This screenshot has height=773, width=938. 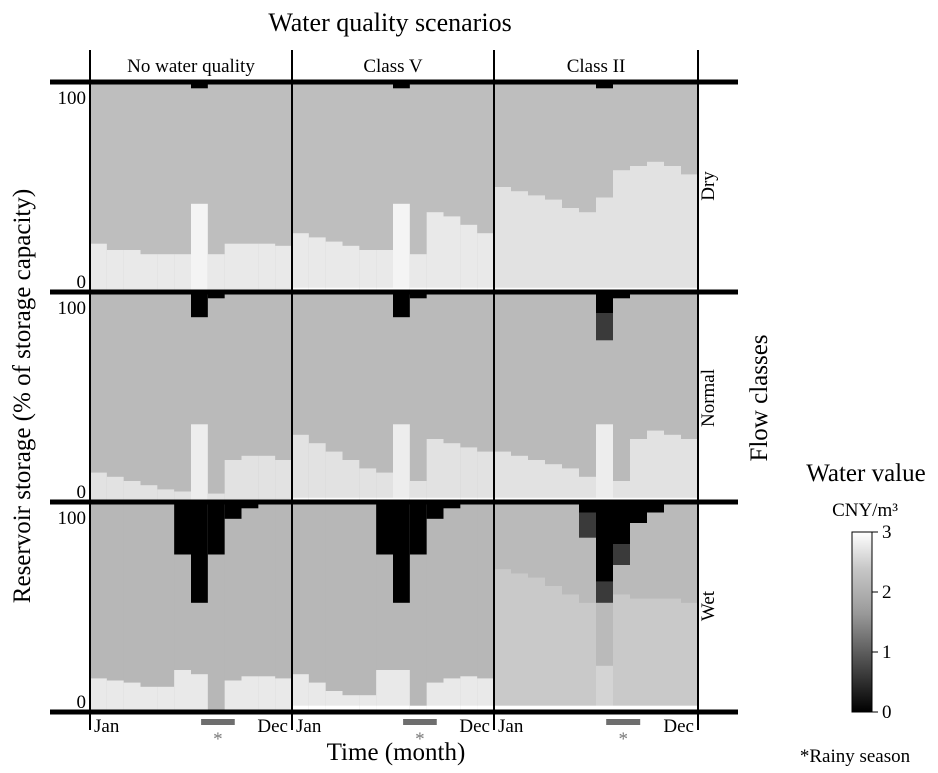 I want to click on colorbar-ticks, so click(x=875, y=622).